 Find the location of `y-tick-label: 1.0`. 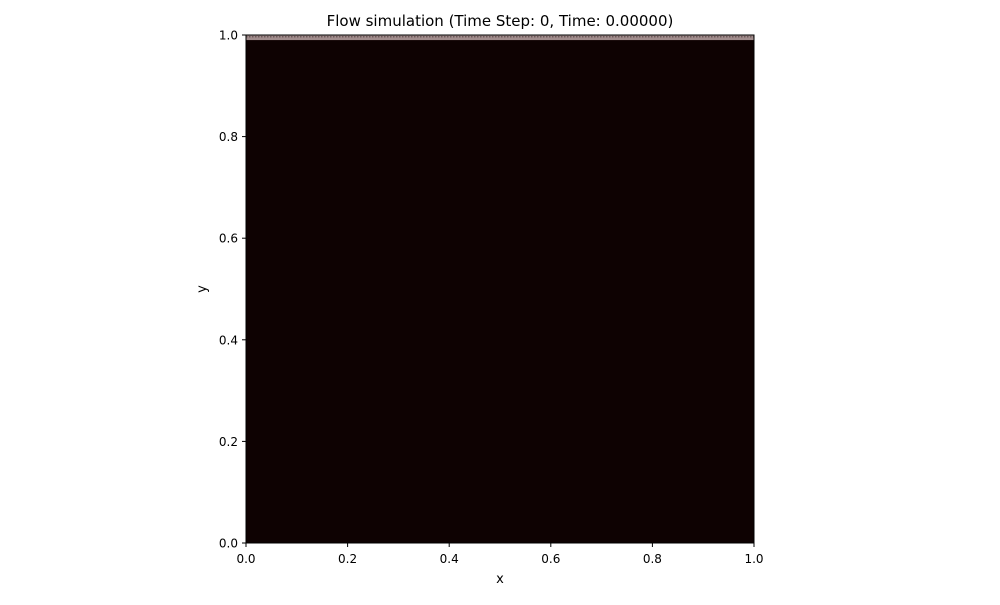

y-tick-label: 1.0 is located at coordinates (228, 36).